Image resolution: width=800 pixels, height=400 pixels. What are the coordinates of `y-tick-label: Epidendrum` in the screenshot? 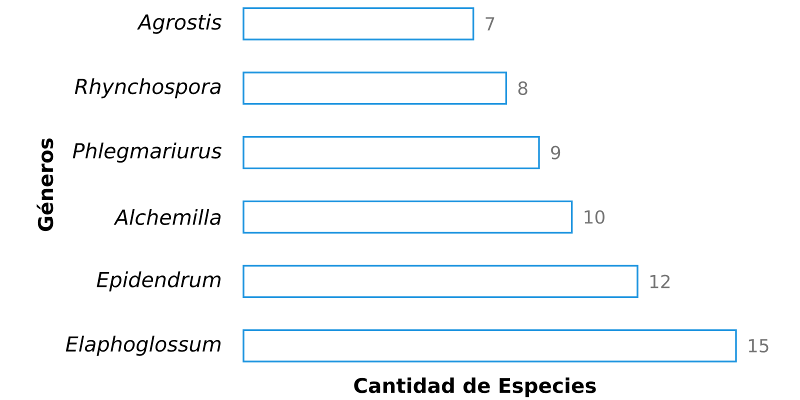 It's located at (158, 281).